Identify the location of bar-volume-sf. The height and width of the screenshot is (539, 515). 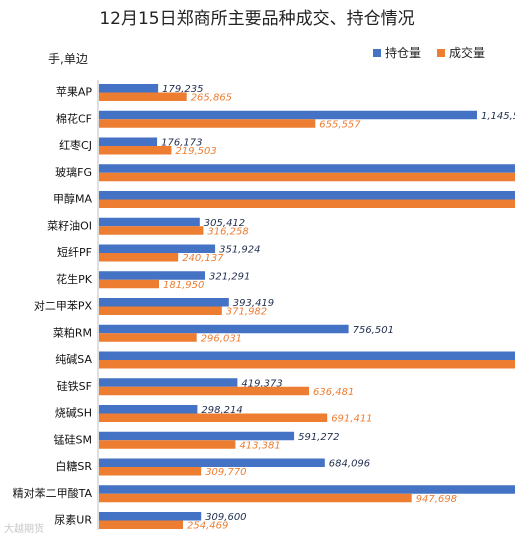
(204, 391).